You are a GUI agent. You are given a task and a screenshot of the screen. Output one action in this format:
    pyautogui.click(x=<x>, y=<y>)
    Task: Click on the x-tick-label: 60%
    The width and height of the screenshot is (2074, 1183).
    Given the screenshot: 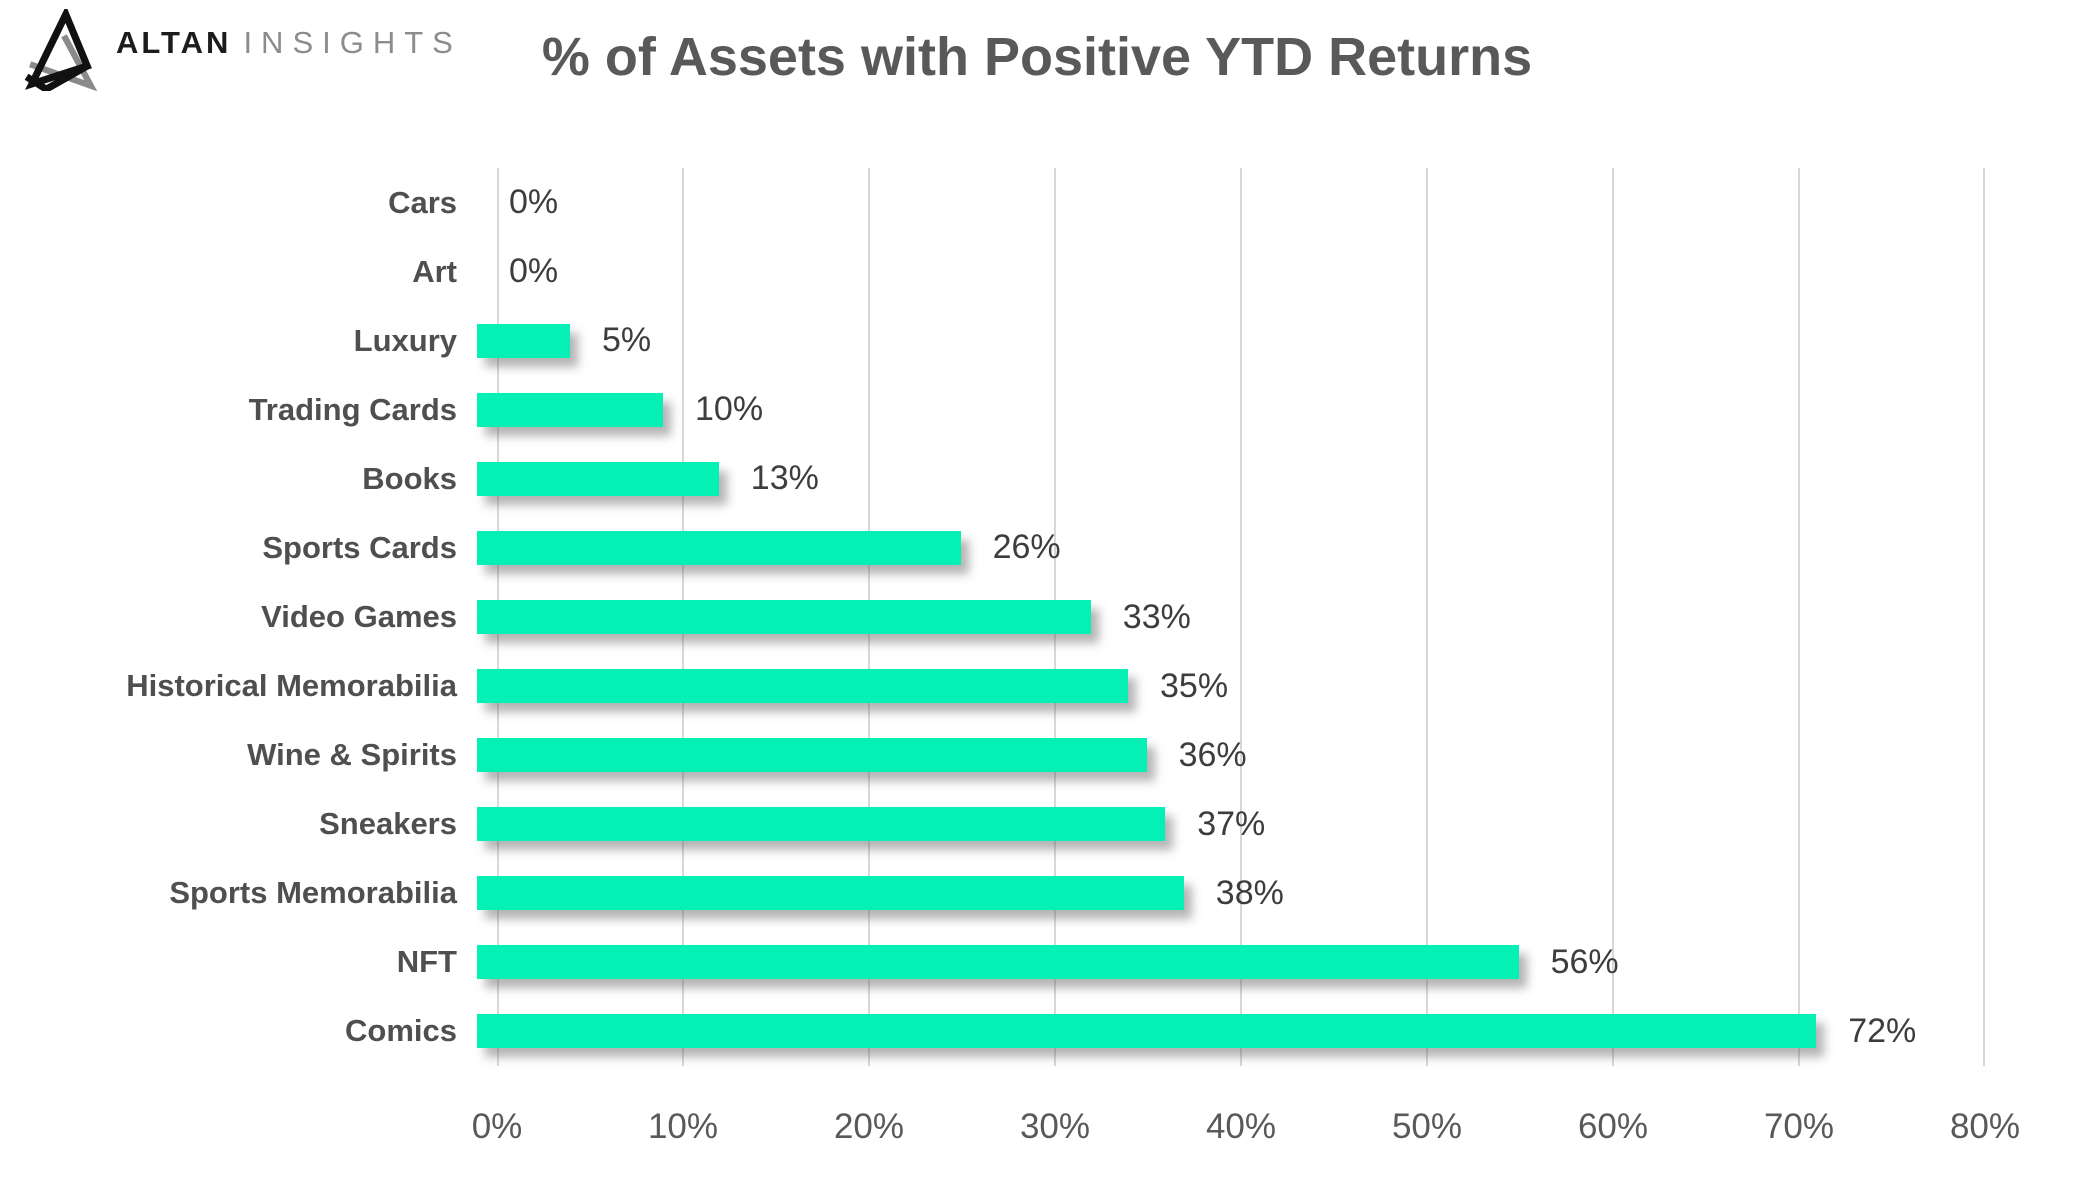 What is the action you would take?
    pyautogui.click(x=1613, y=1126)
    